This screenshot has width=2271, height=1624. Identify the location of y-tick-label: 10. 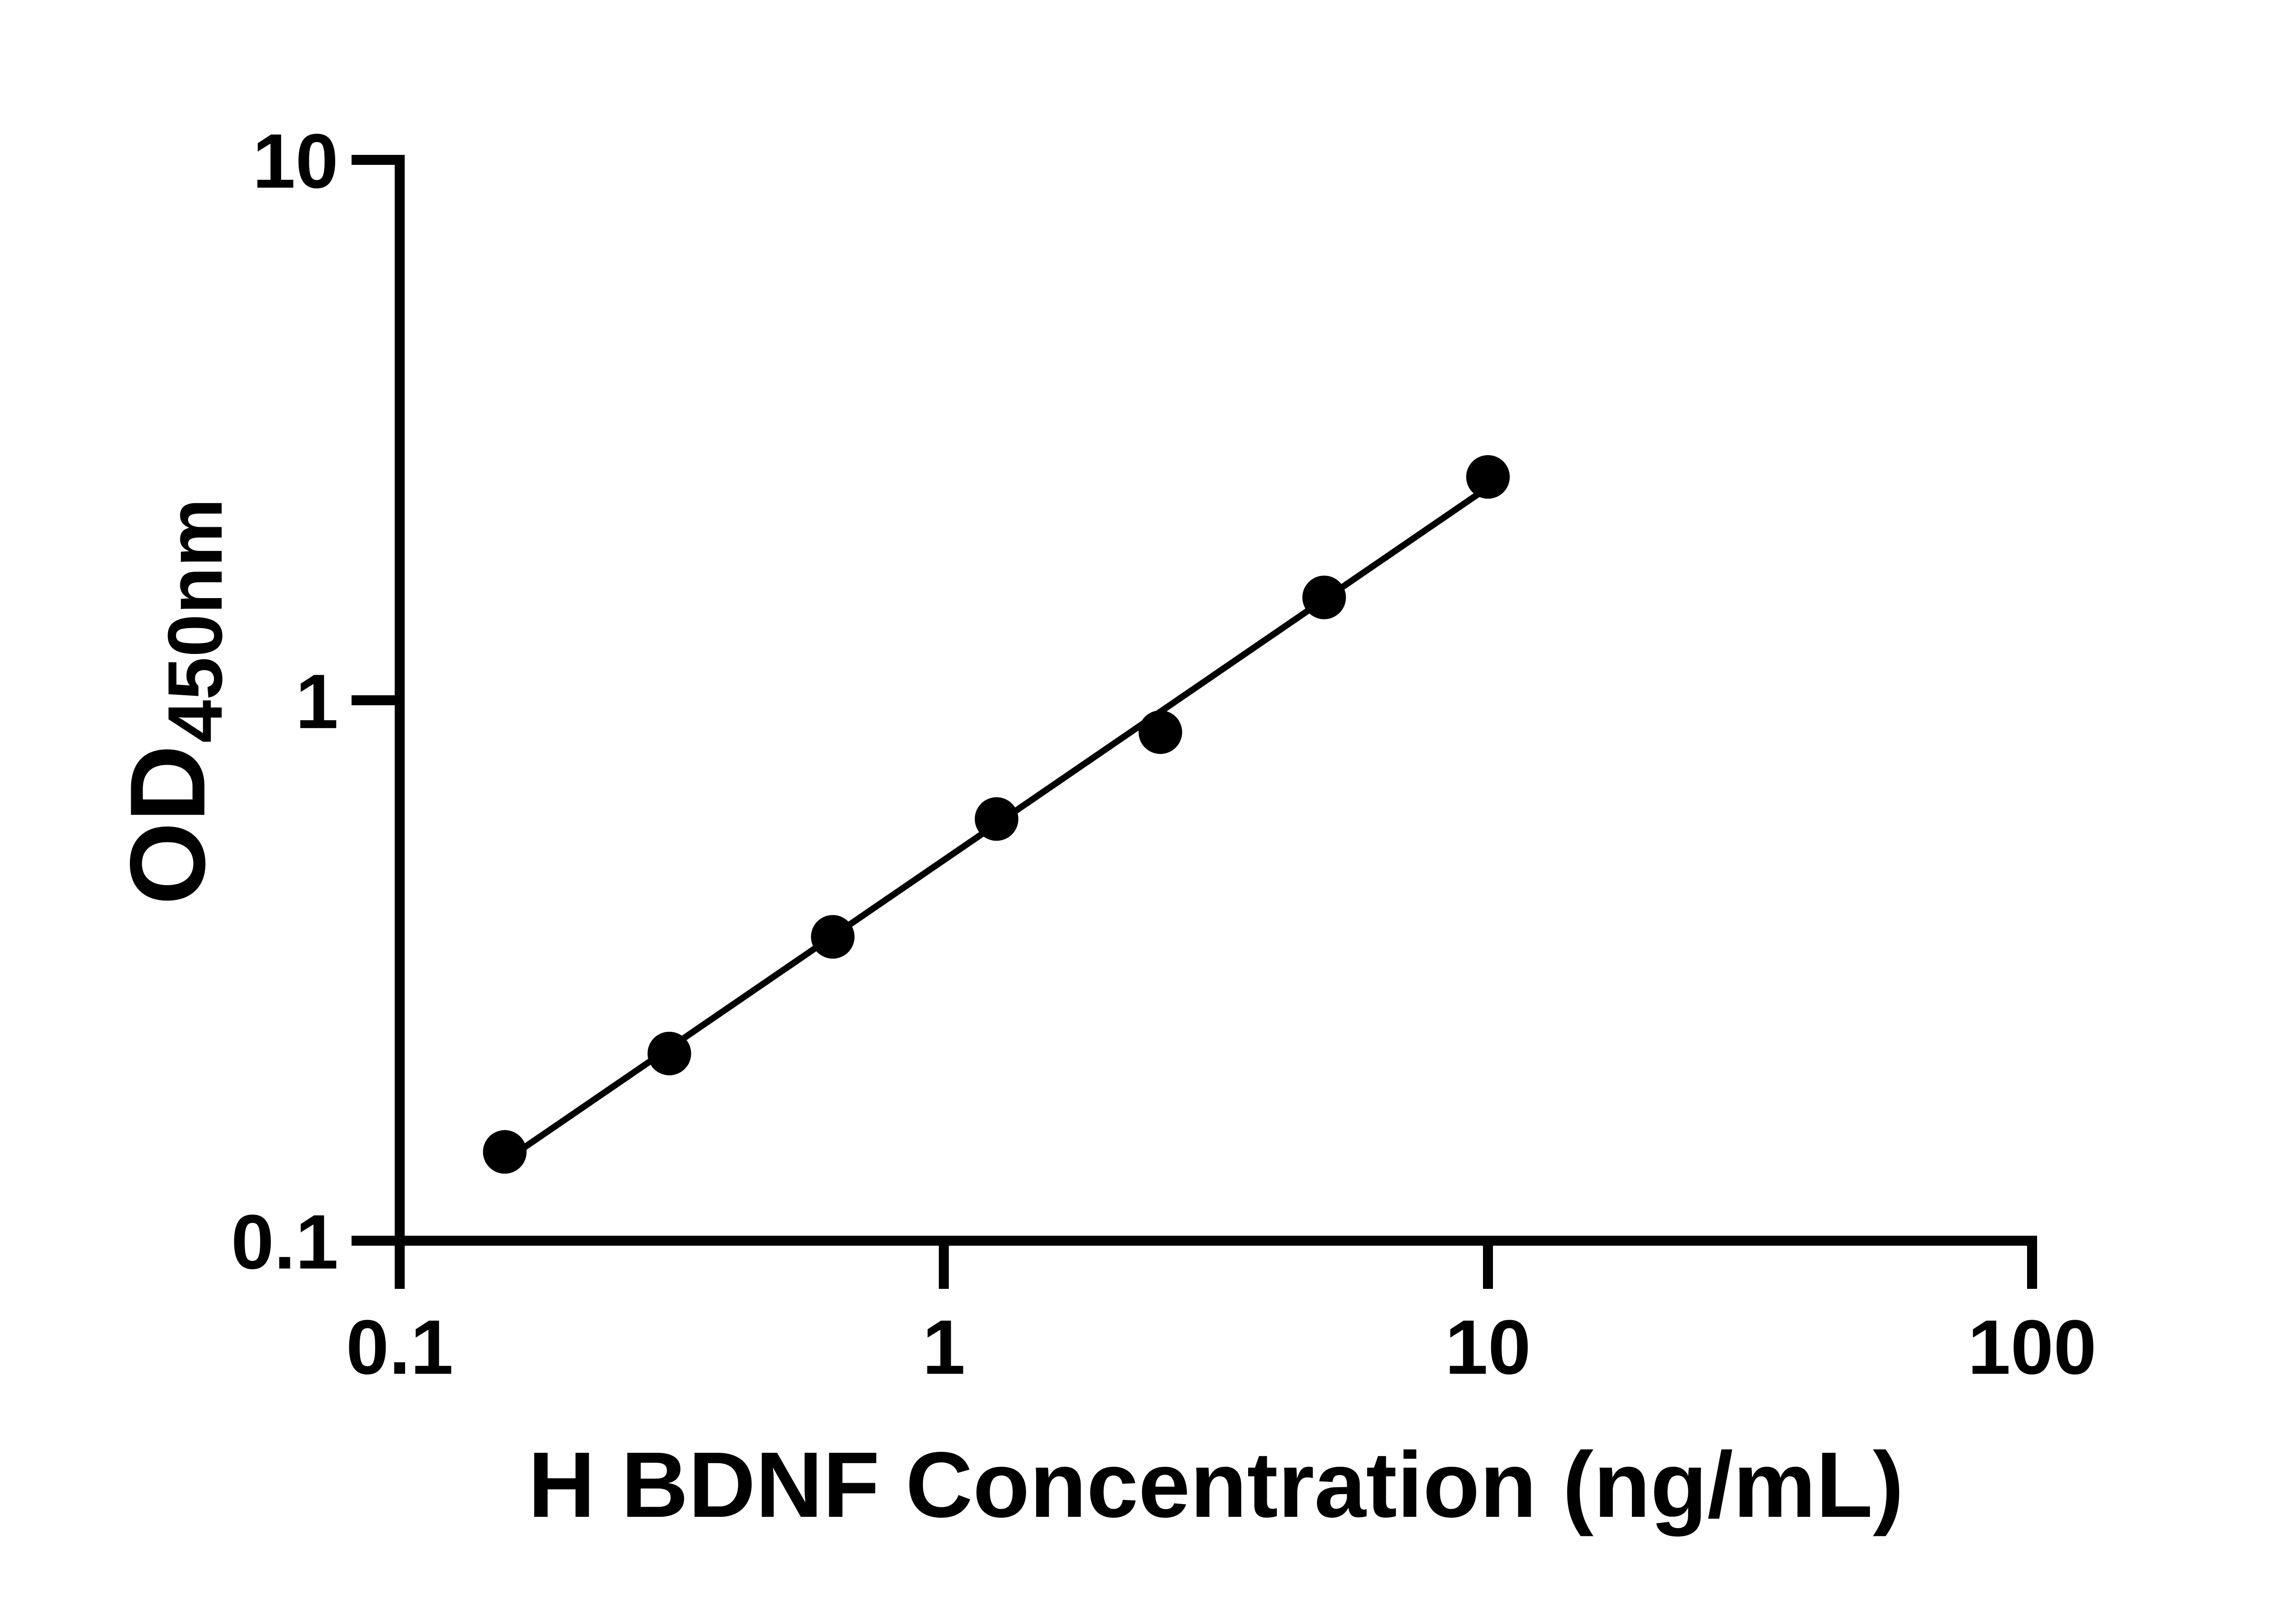
(295, 161).